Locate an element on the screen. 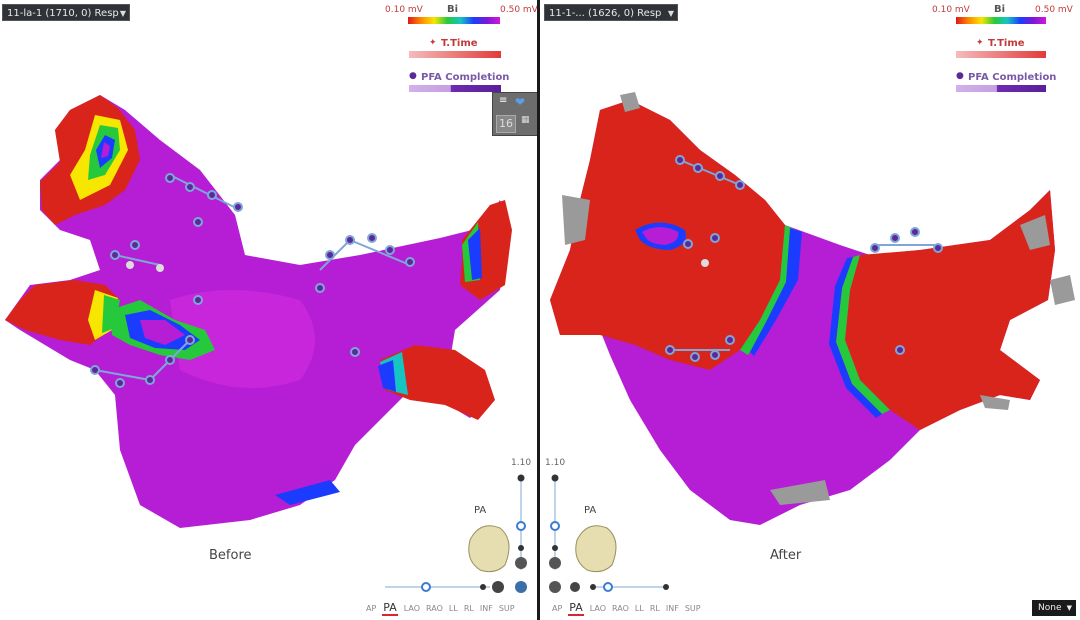 The width and height of the screenshot is (1080, 620). caption-after: After is located at coordinates (785, 555).